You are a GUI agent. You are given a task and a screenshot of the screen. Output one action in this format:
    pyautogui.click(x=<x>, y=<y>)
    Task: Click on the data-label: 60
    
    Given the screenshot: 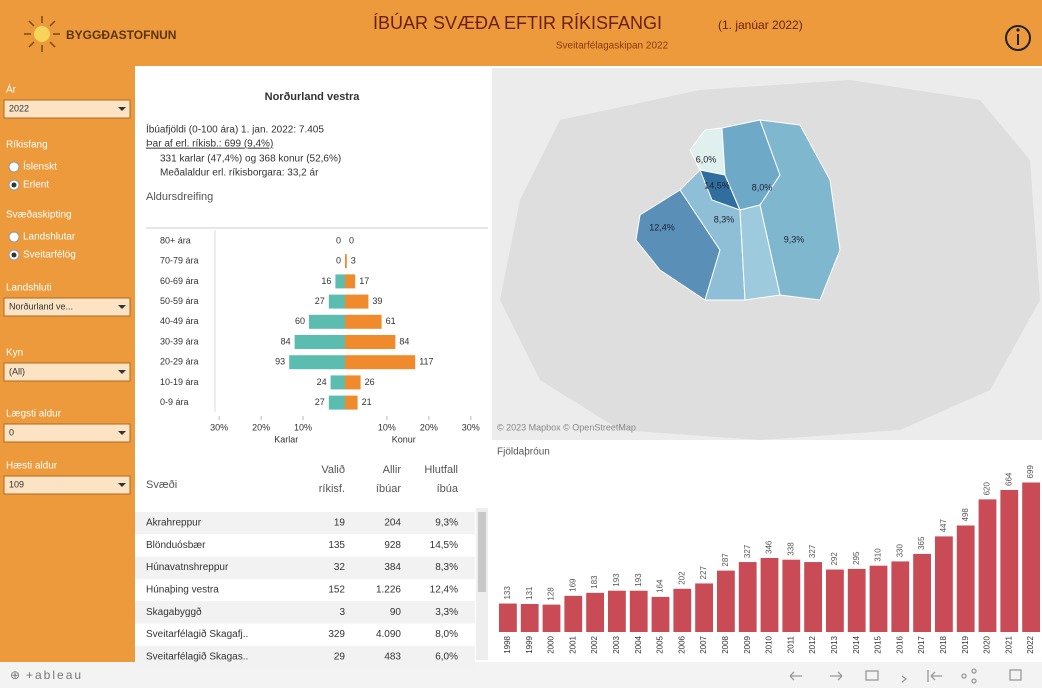 What is the action you would take?
    pyautogui.click(x=300, y=321)
    